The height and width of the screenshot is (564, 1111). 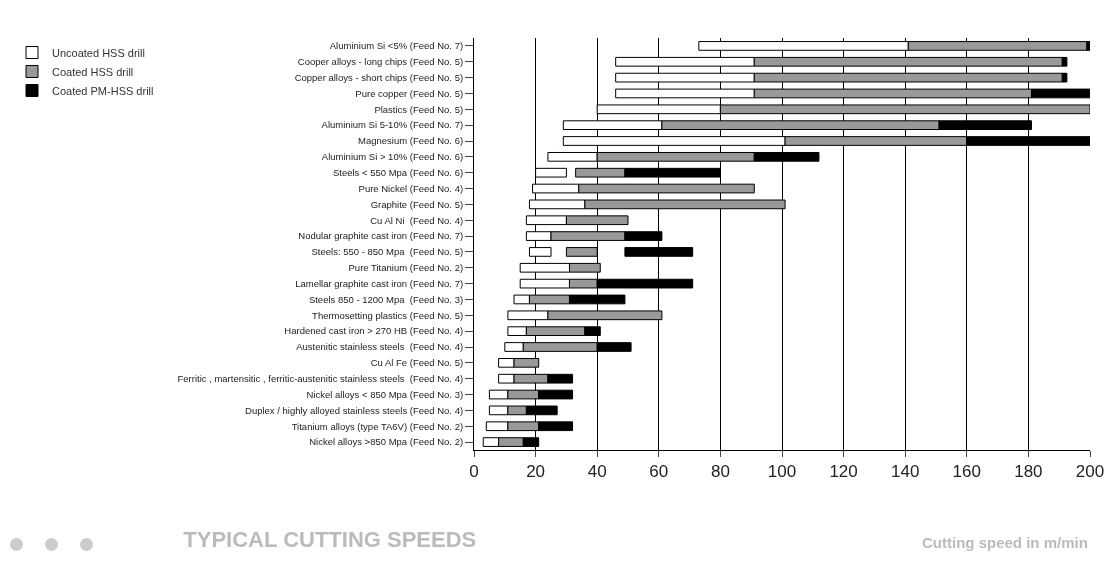 What do you see at coordinates (411, 188) in the screenshot?
I see `y-tick-label: Pure Nickel (Feed No. 4)` at bounding box center [411, 188].